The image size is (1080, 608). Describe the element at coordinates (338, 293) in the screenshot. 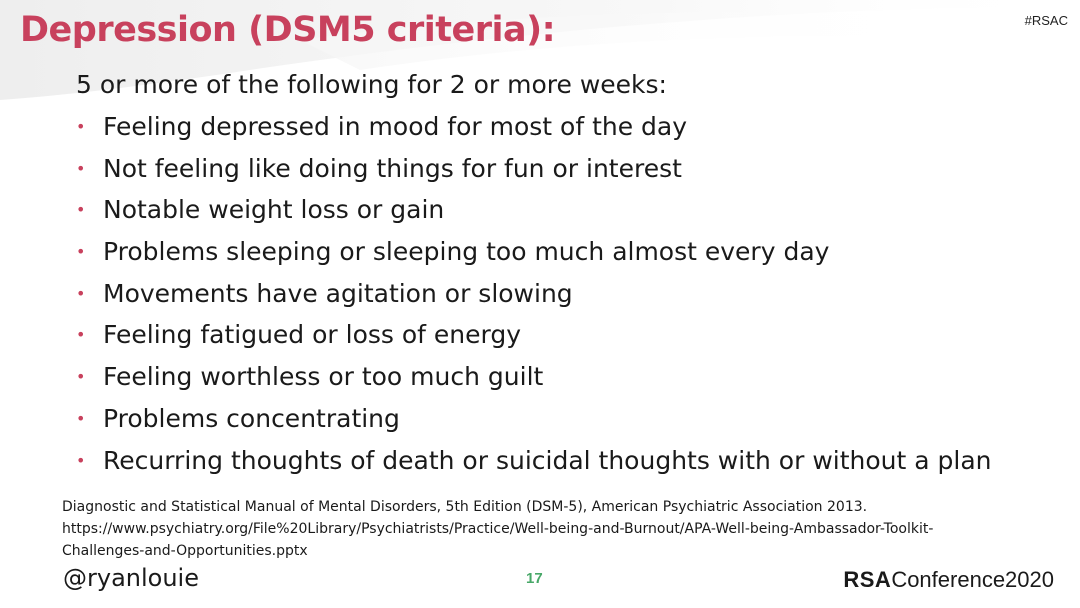

I see `criteria-item-text: Movements have agitation or slowing` at that location.